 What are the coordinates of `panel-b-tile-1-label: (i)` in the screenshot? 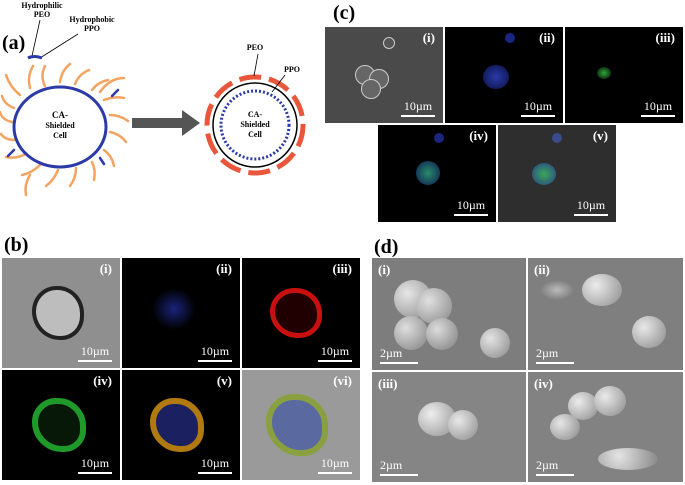 It's located at (105, 268).